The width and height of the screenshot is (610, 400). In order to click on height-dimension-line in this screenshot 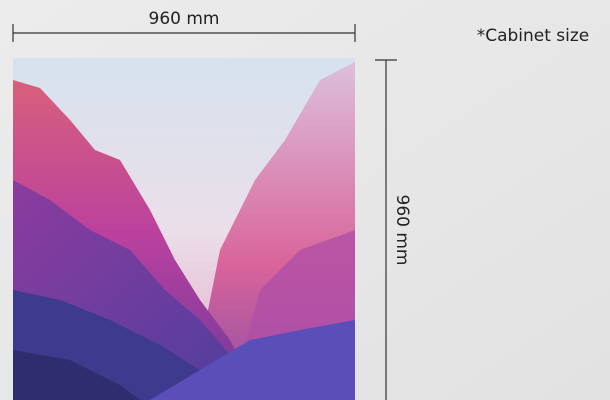, I will do `click(386, 229)`.